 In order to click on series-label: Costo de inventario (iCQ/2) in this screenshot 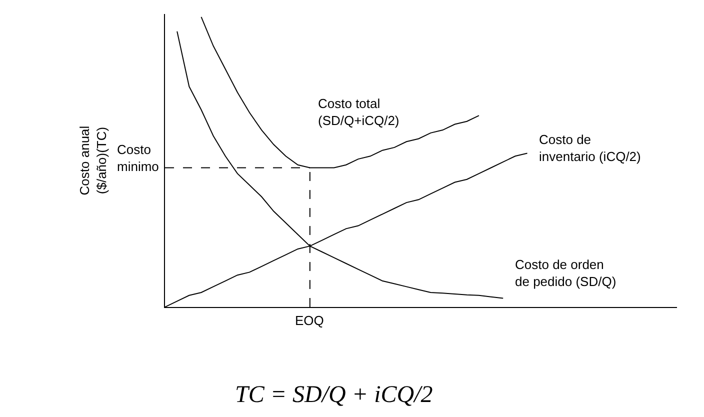, I will do `click(590, 148)`.